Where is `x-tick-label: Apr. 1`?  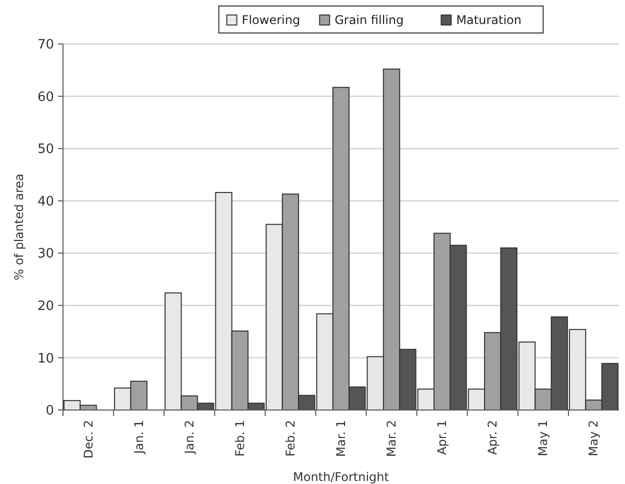 x-tick-label: Apr. 1 is located at coordinates (442, 437).